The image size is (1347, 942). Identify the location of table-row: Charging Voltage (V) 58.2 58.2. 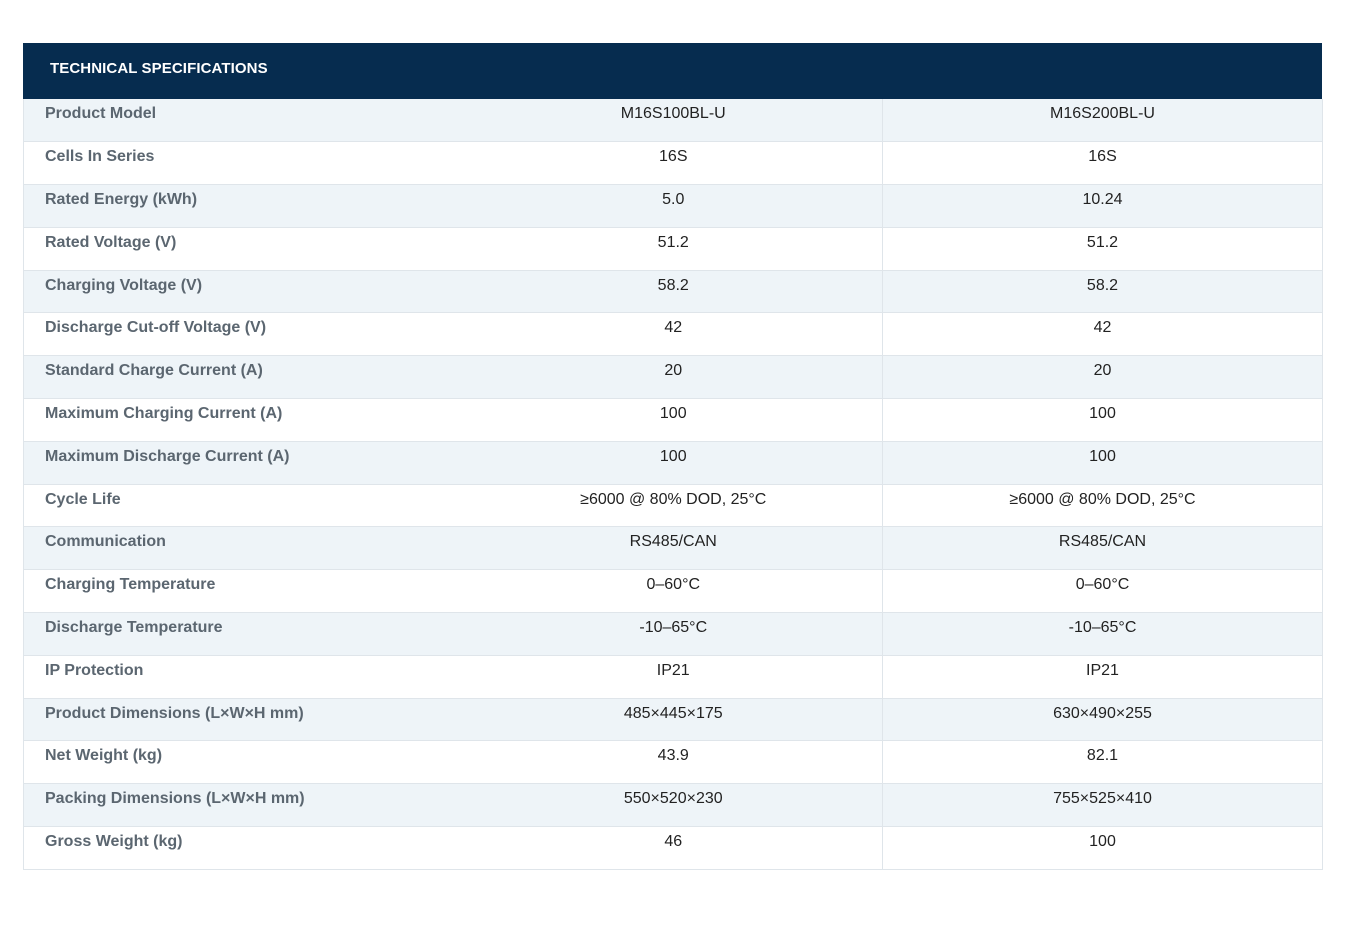
(673, 292).